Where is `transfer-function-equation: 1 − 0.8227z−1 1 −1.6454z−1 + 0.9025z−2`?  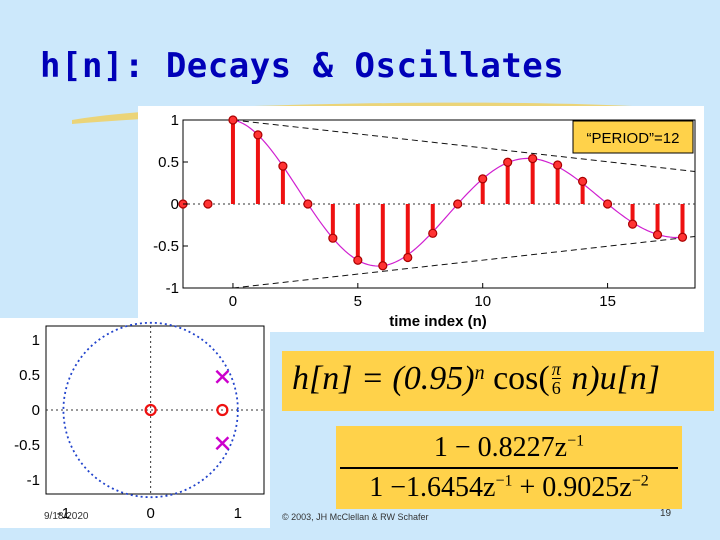 transfer-function-equation: 1 − 0.8227z−1 1 −1.6454z−1 + 0.9025z−2 is located at coordinates (509, 467).